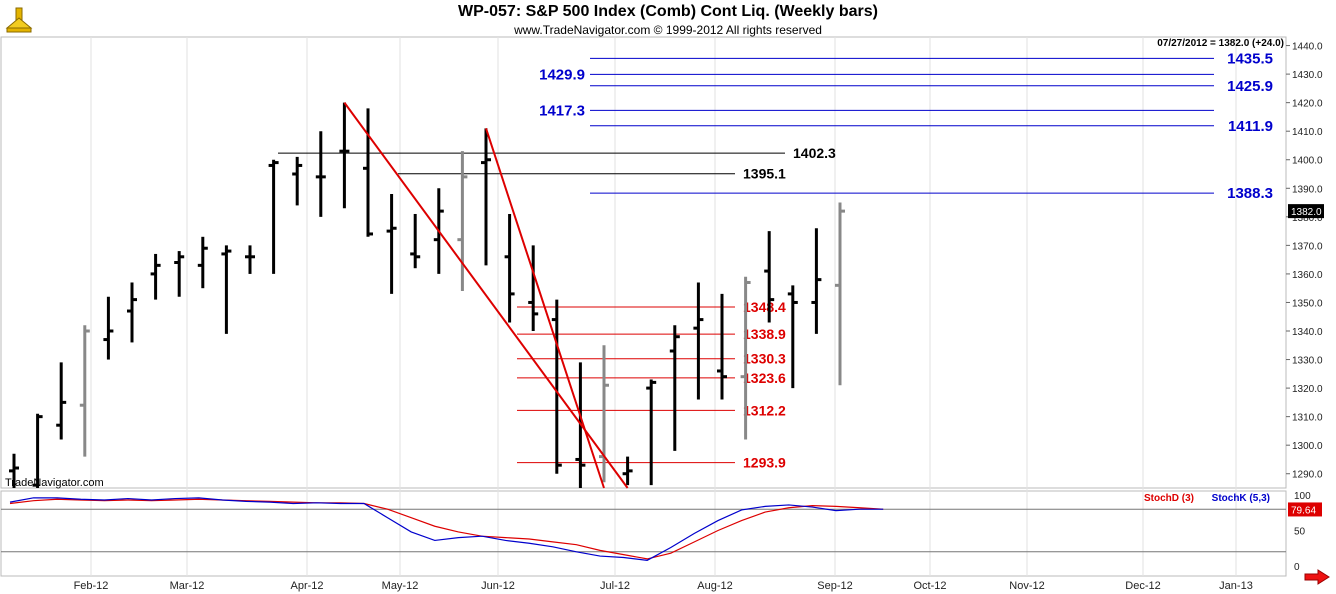 This screenshot has height=594, width=1336. Describe the element at coordinates (1307, 275) in the screenshot. I see `y-tick-label: 1360.0` at that location.